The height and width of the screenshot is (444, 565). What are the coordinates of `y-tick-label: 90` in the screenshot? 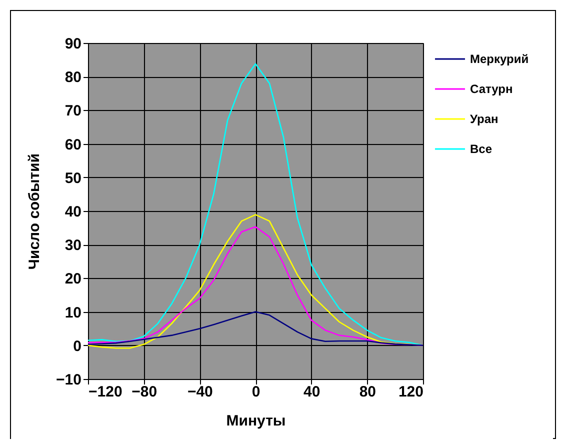 It's located at (73, 44).